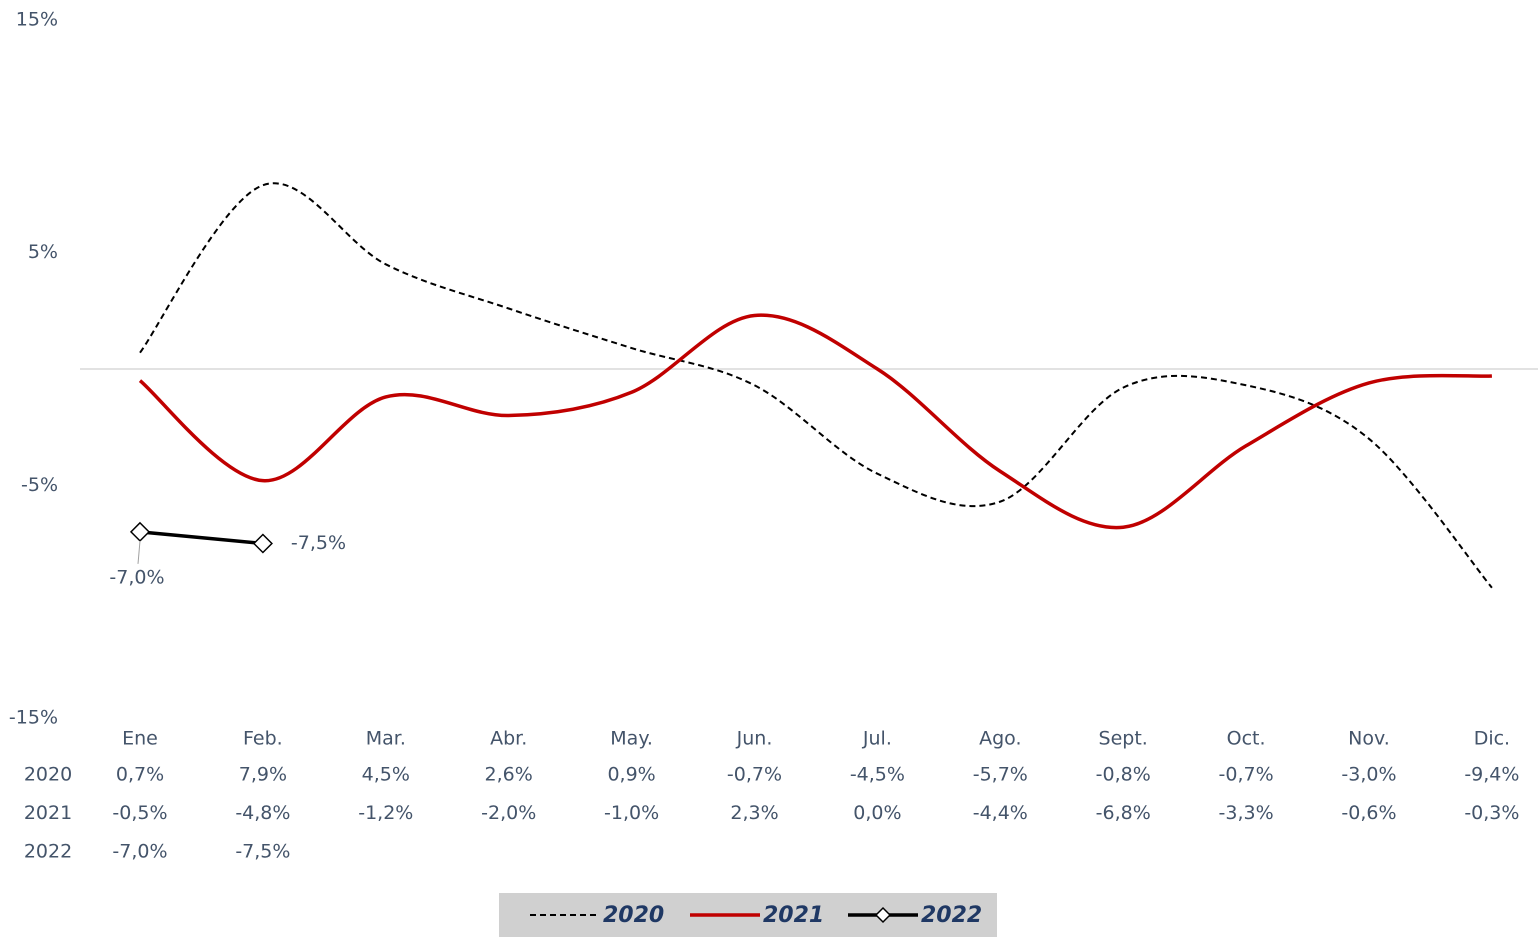  I want to click on y-tick-label: -15%, so click(33, 718).